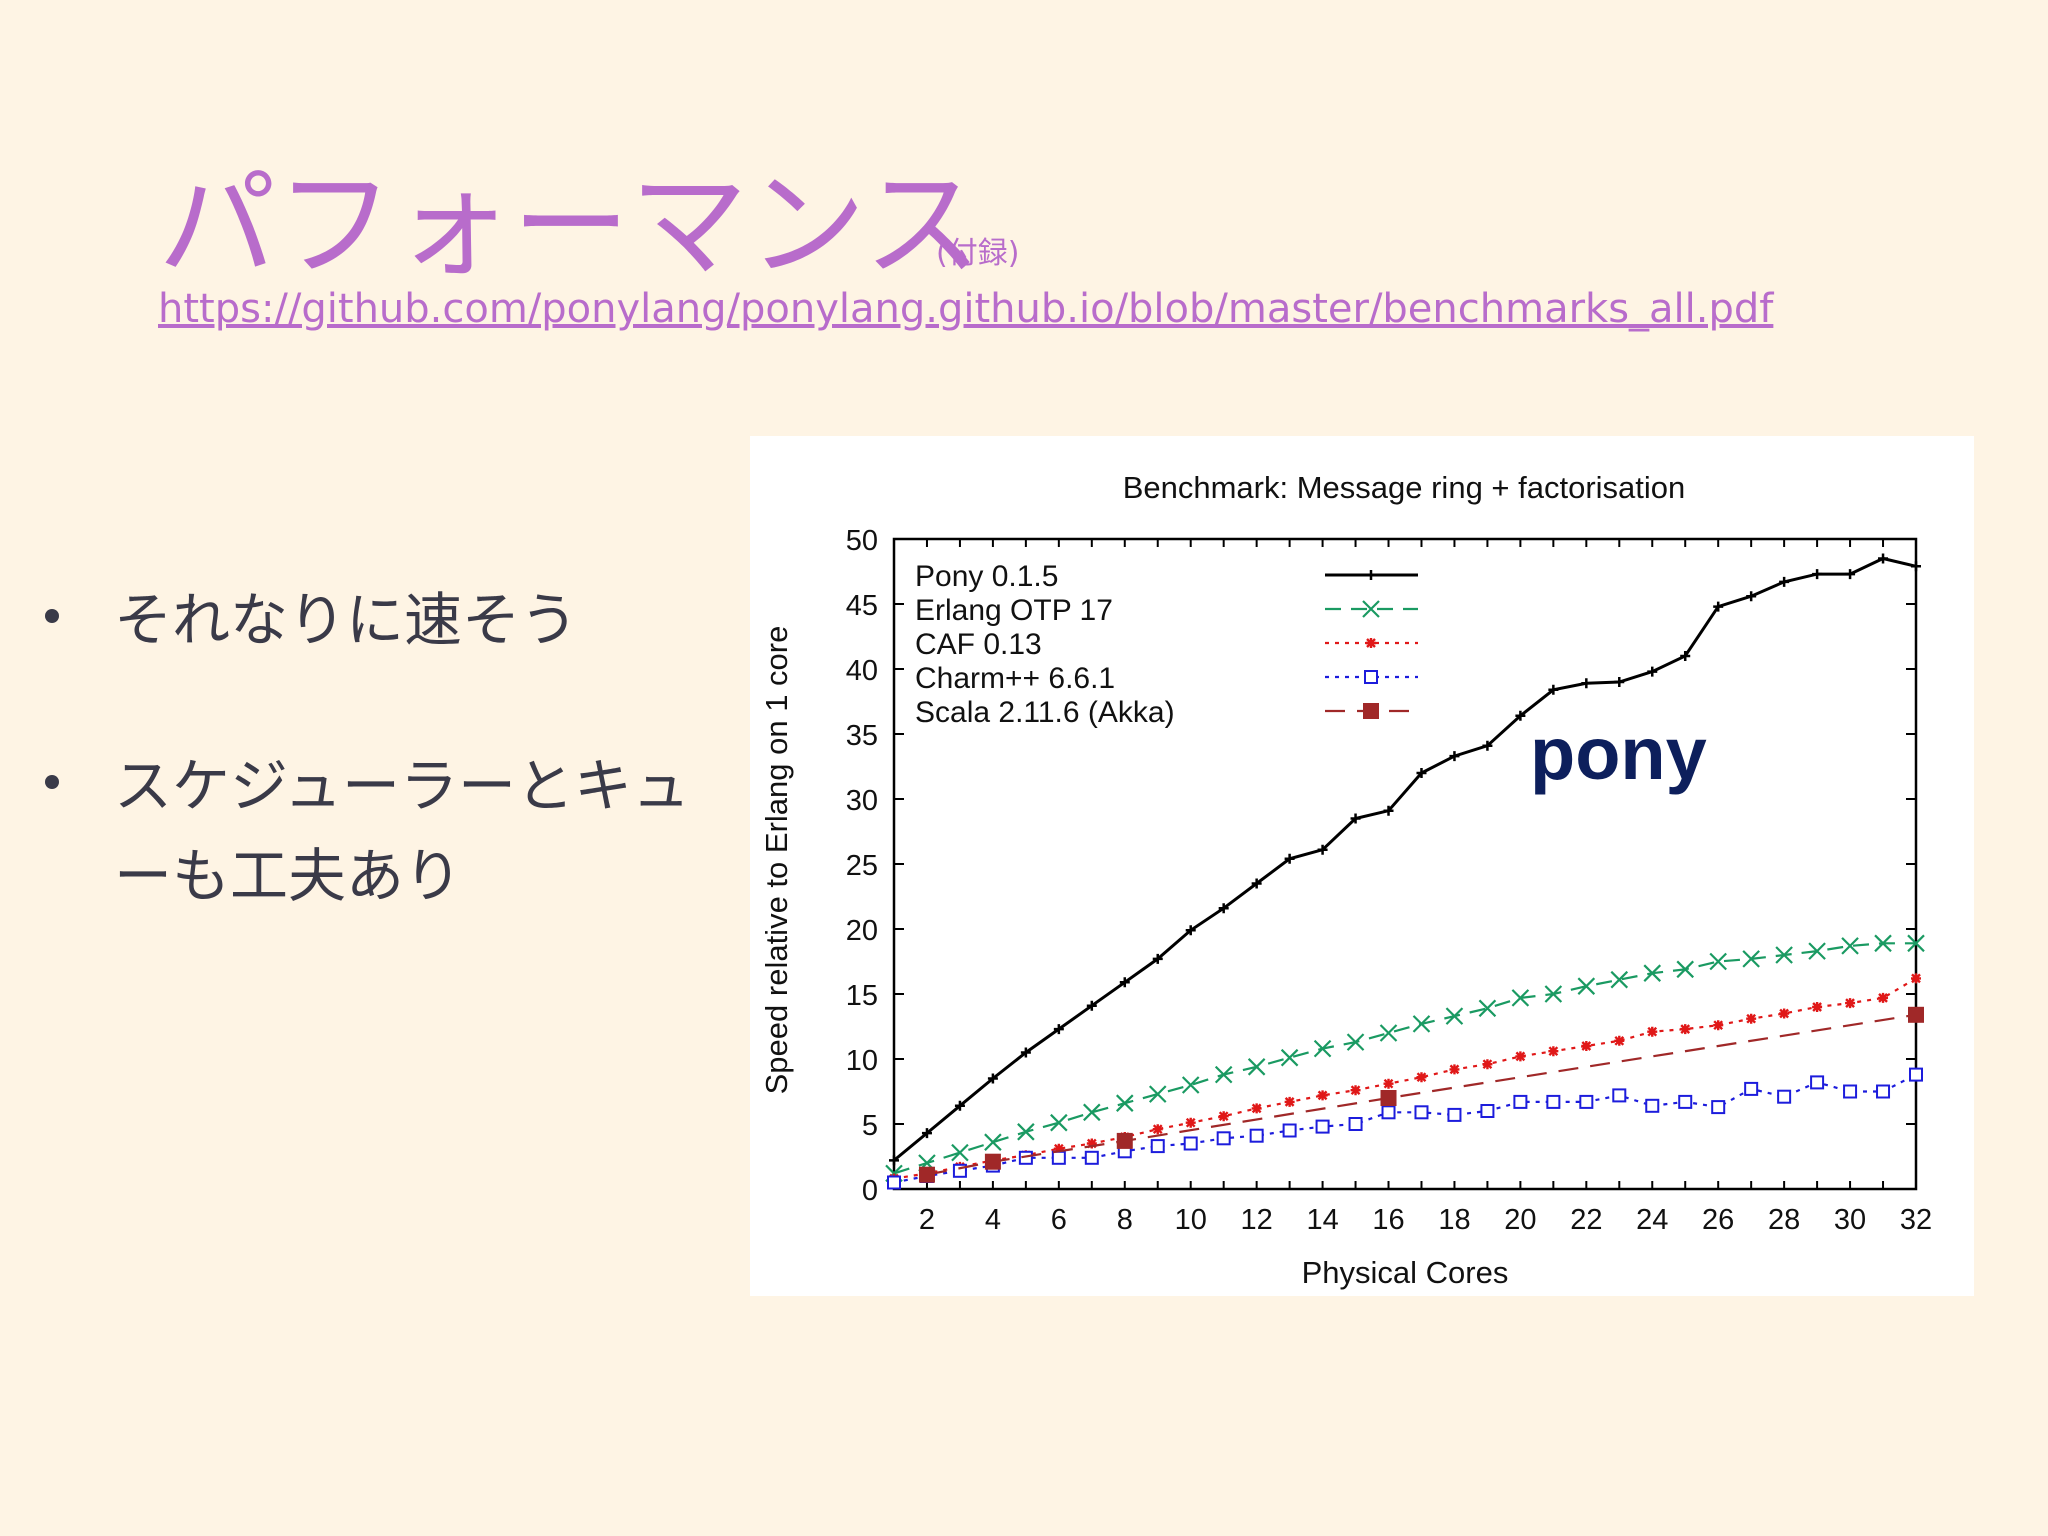  Describe the element at coordinates (1520, 1220) in the screenshot. I see `x-tick-label: 20` at that location.